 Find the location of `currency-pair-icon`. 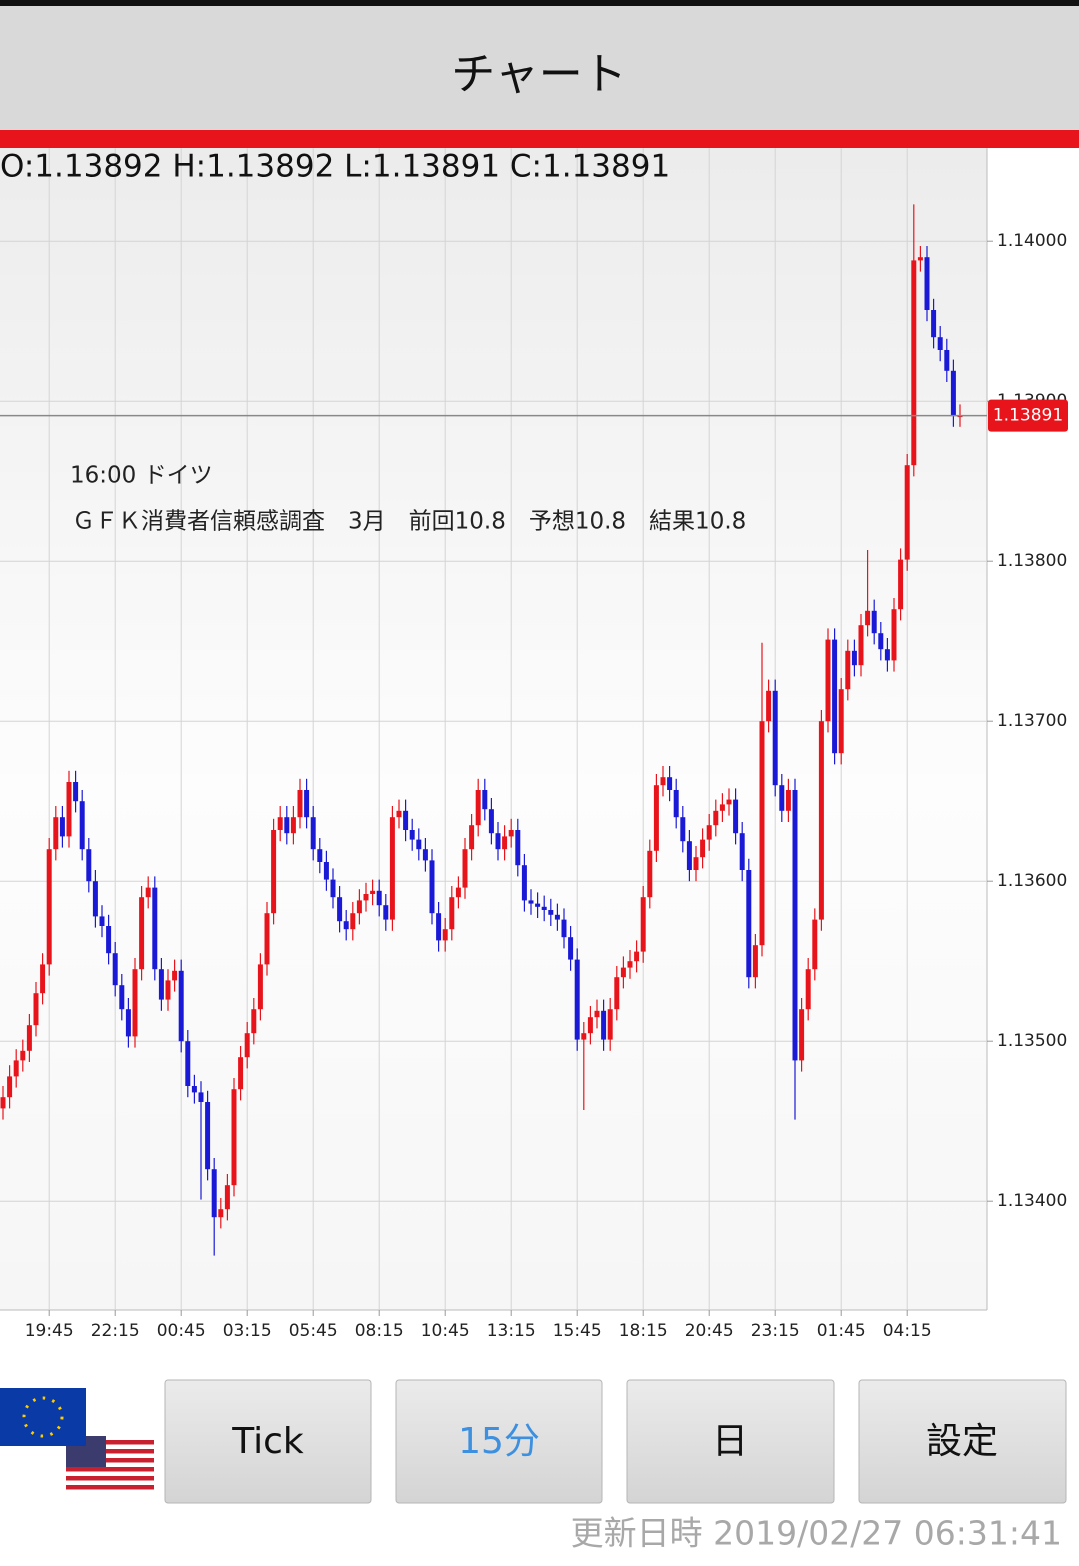

currency-pair-icon is located at coordinates (77, 1441).